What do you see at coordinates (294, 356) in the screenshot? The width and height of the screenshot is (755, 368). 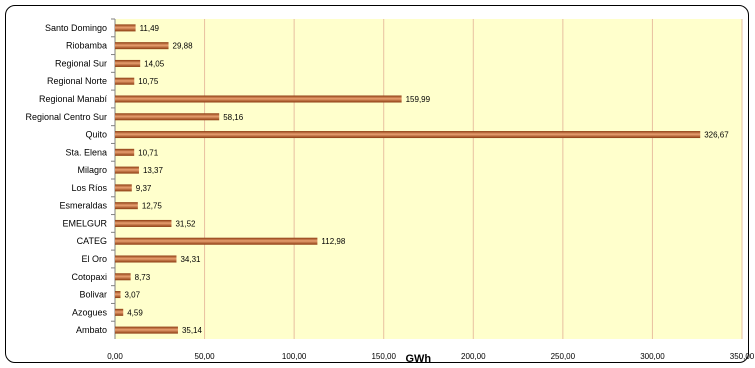 I see `x-tick-label: 100,00` at bounding box center [294, 356].